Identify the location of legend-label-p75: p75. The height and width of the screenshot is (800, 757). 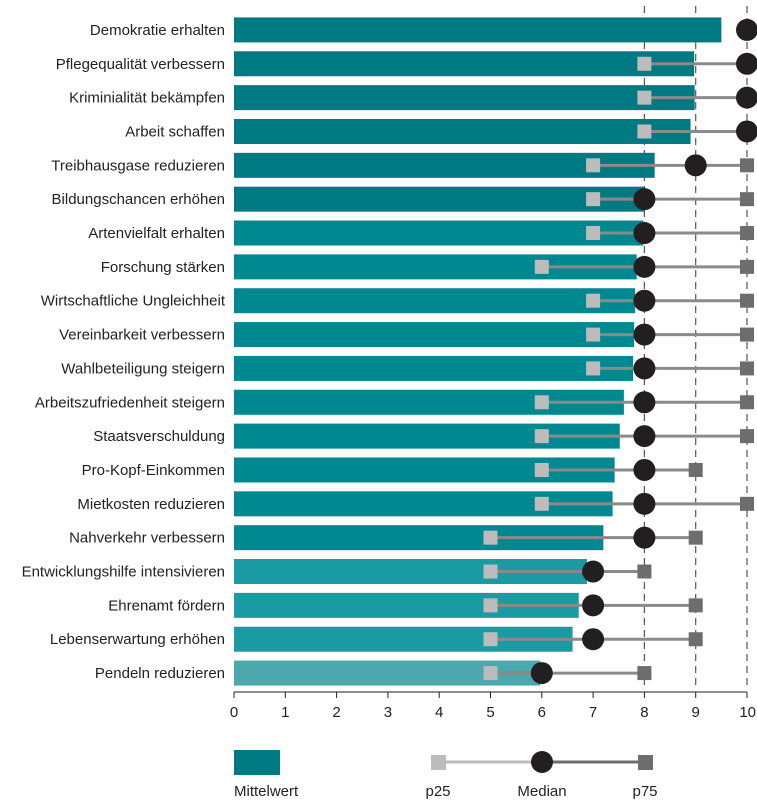
(644, 791).